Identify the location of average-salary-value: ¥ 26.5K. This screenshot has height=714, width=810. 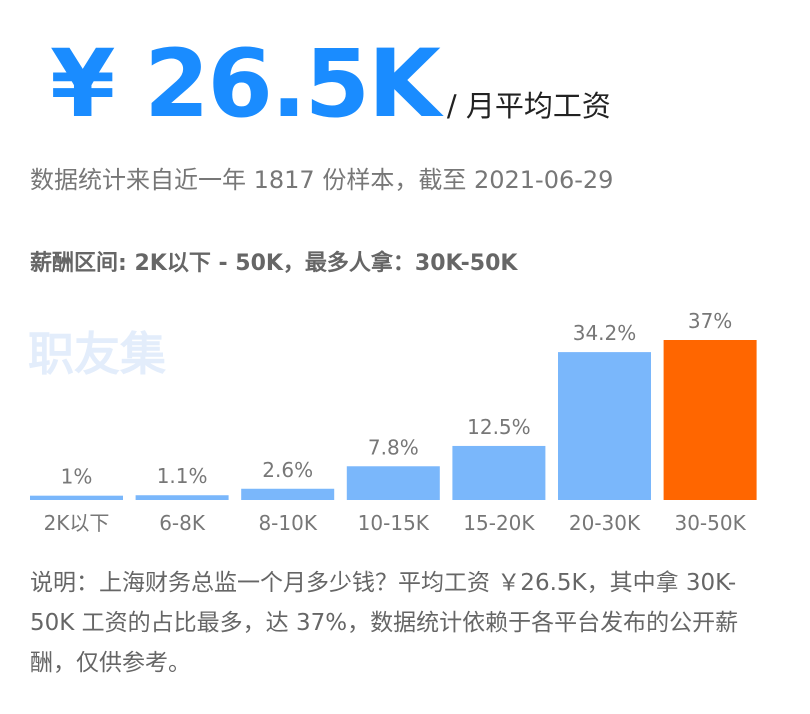
(245, 84).